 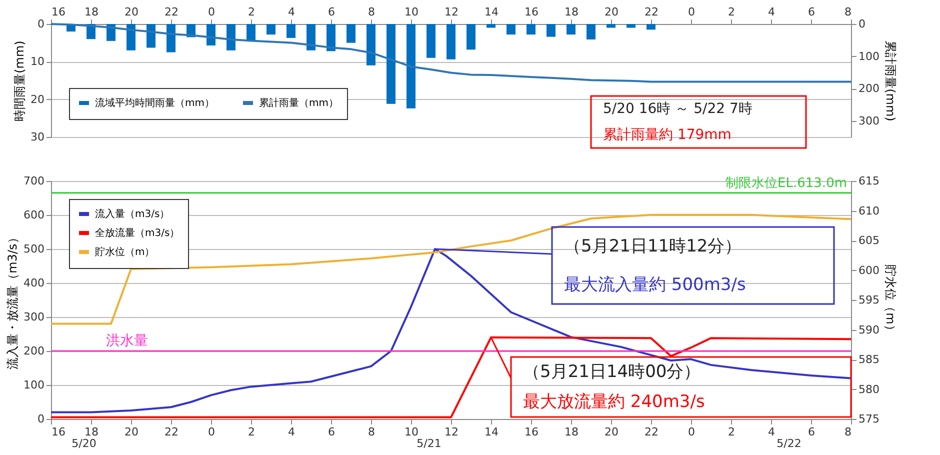 What do you see at coordinates (789, 443) in the screenshot?
I see `text: 5/22` at bounding box center [789, 443].